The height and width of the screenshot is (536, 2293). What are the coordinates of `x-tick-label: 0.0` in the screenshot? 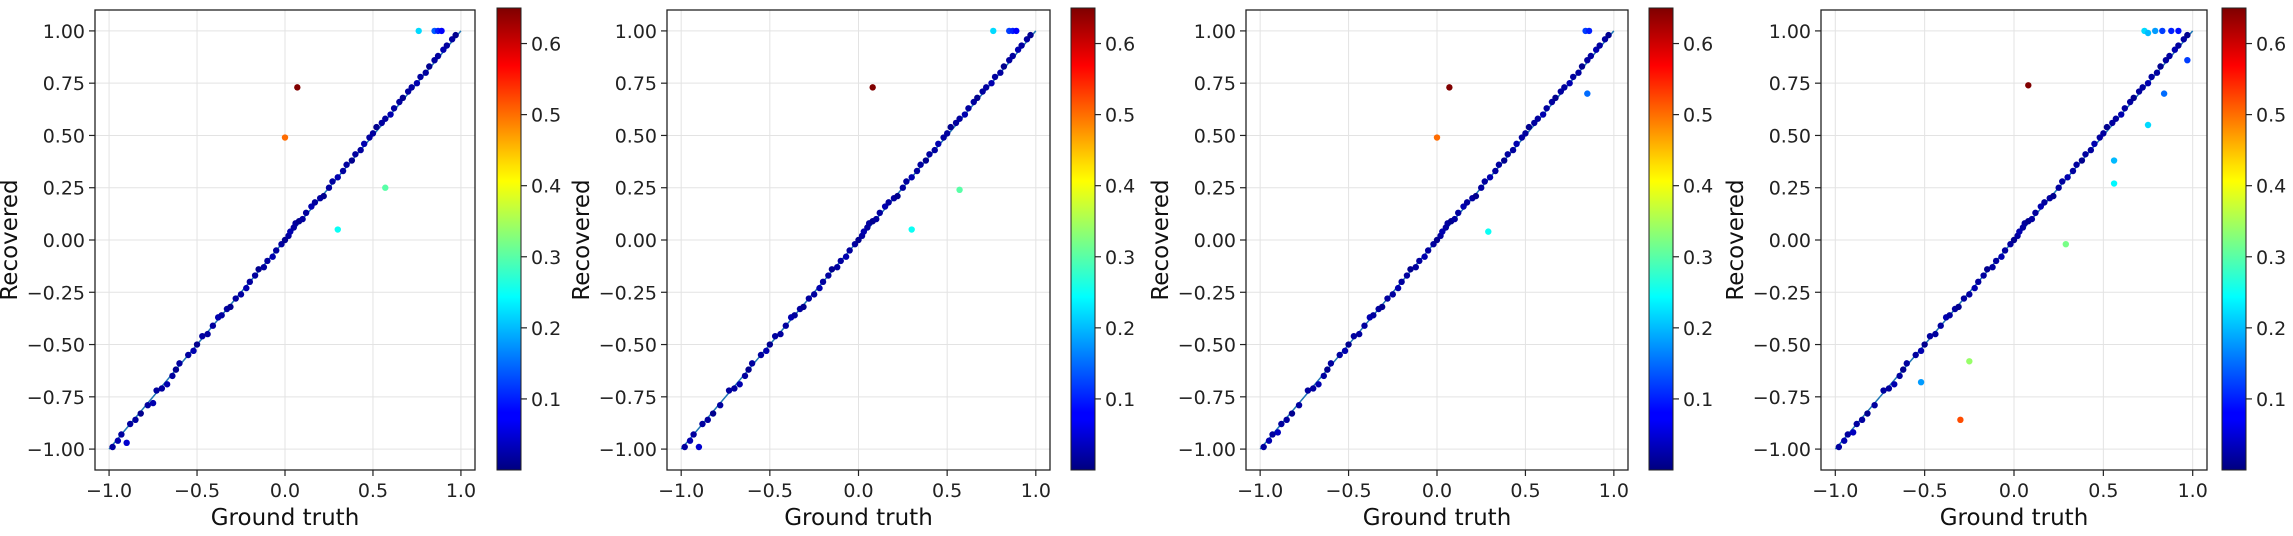 It's located at (1437, 491).